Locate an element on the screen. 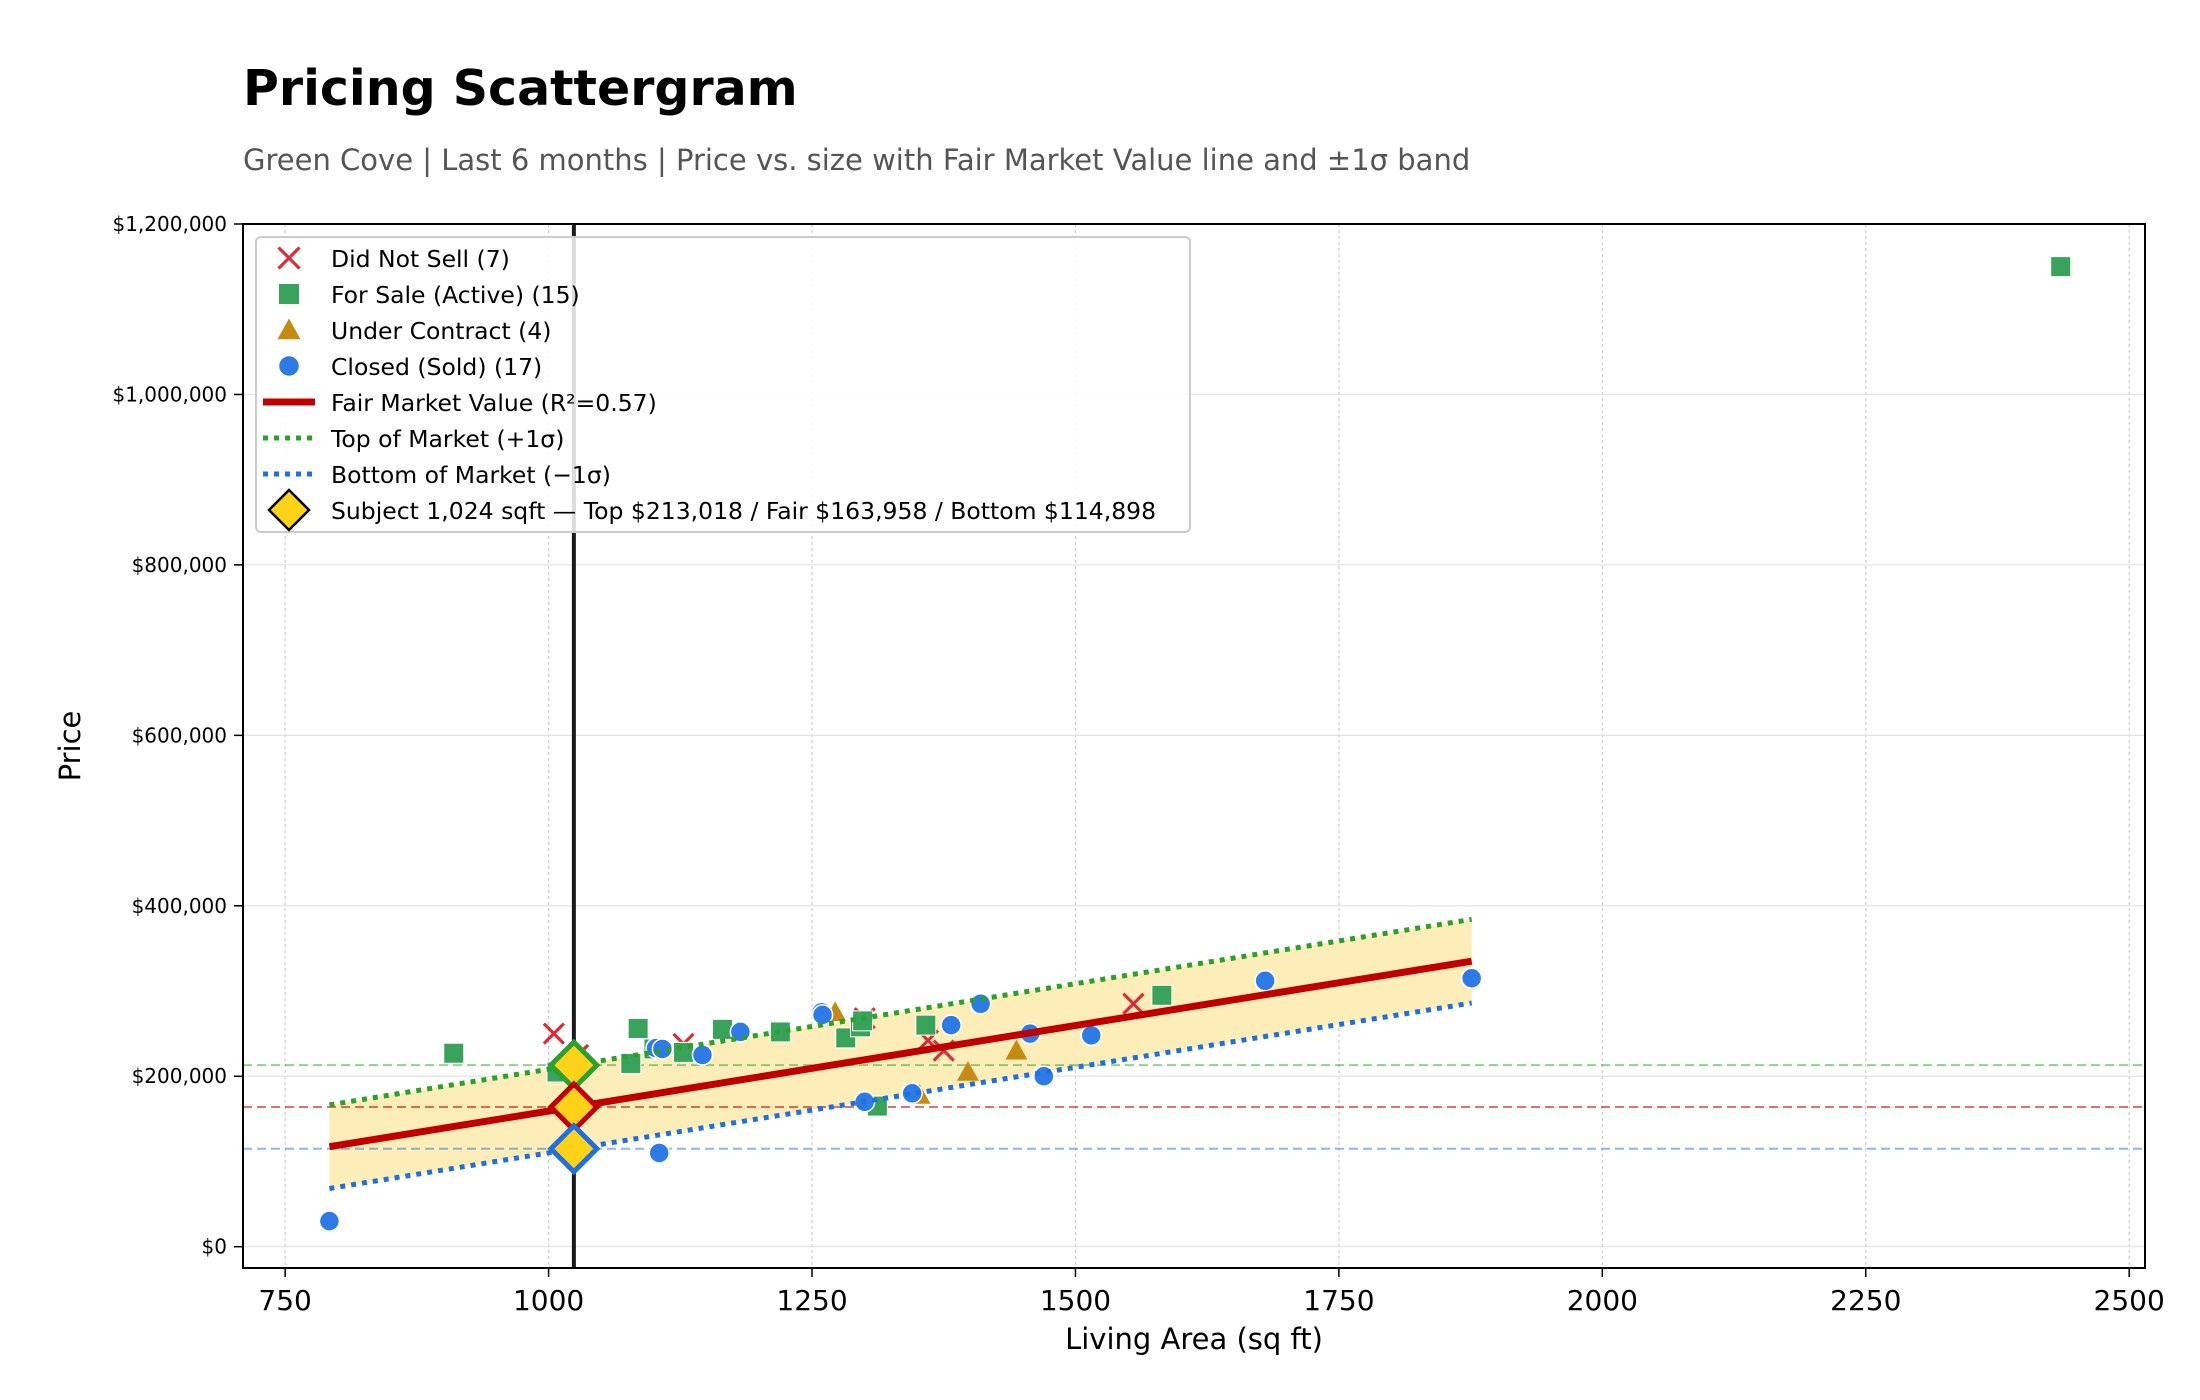  legend-box is located at coordinates (723, 384).